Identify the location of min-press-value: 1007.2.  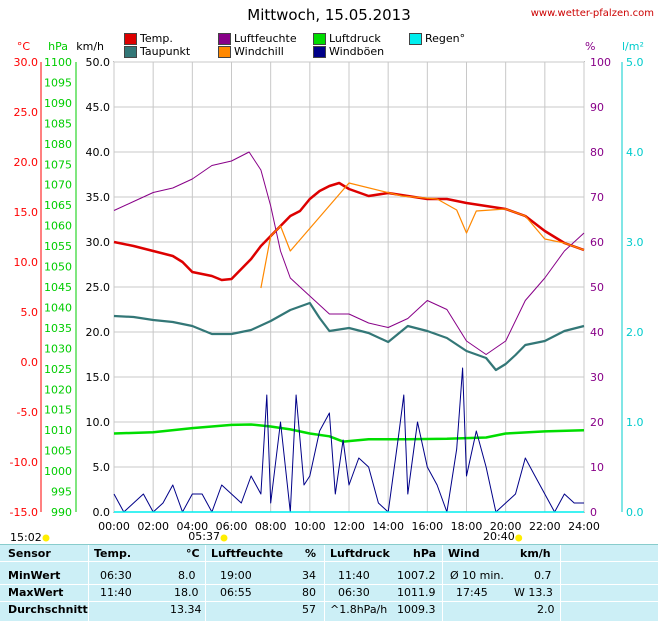
(416, 575).